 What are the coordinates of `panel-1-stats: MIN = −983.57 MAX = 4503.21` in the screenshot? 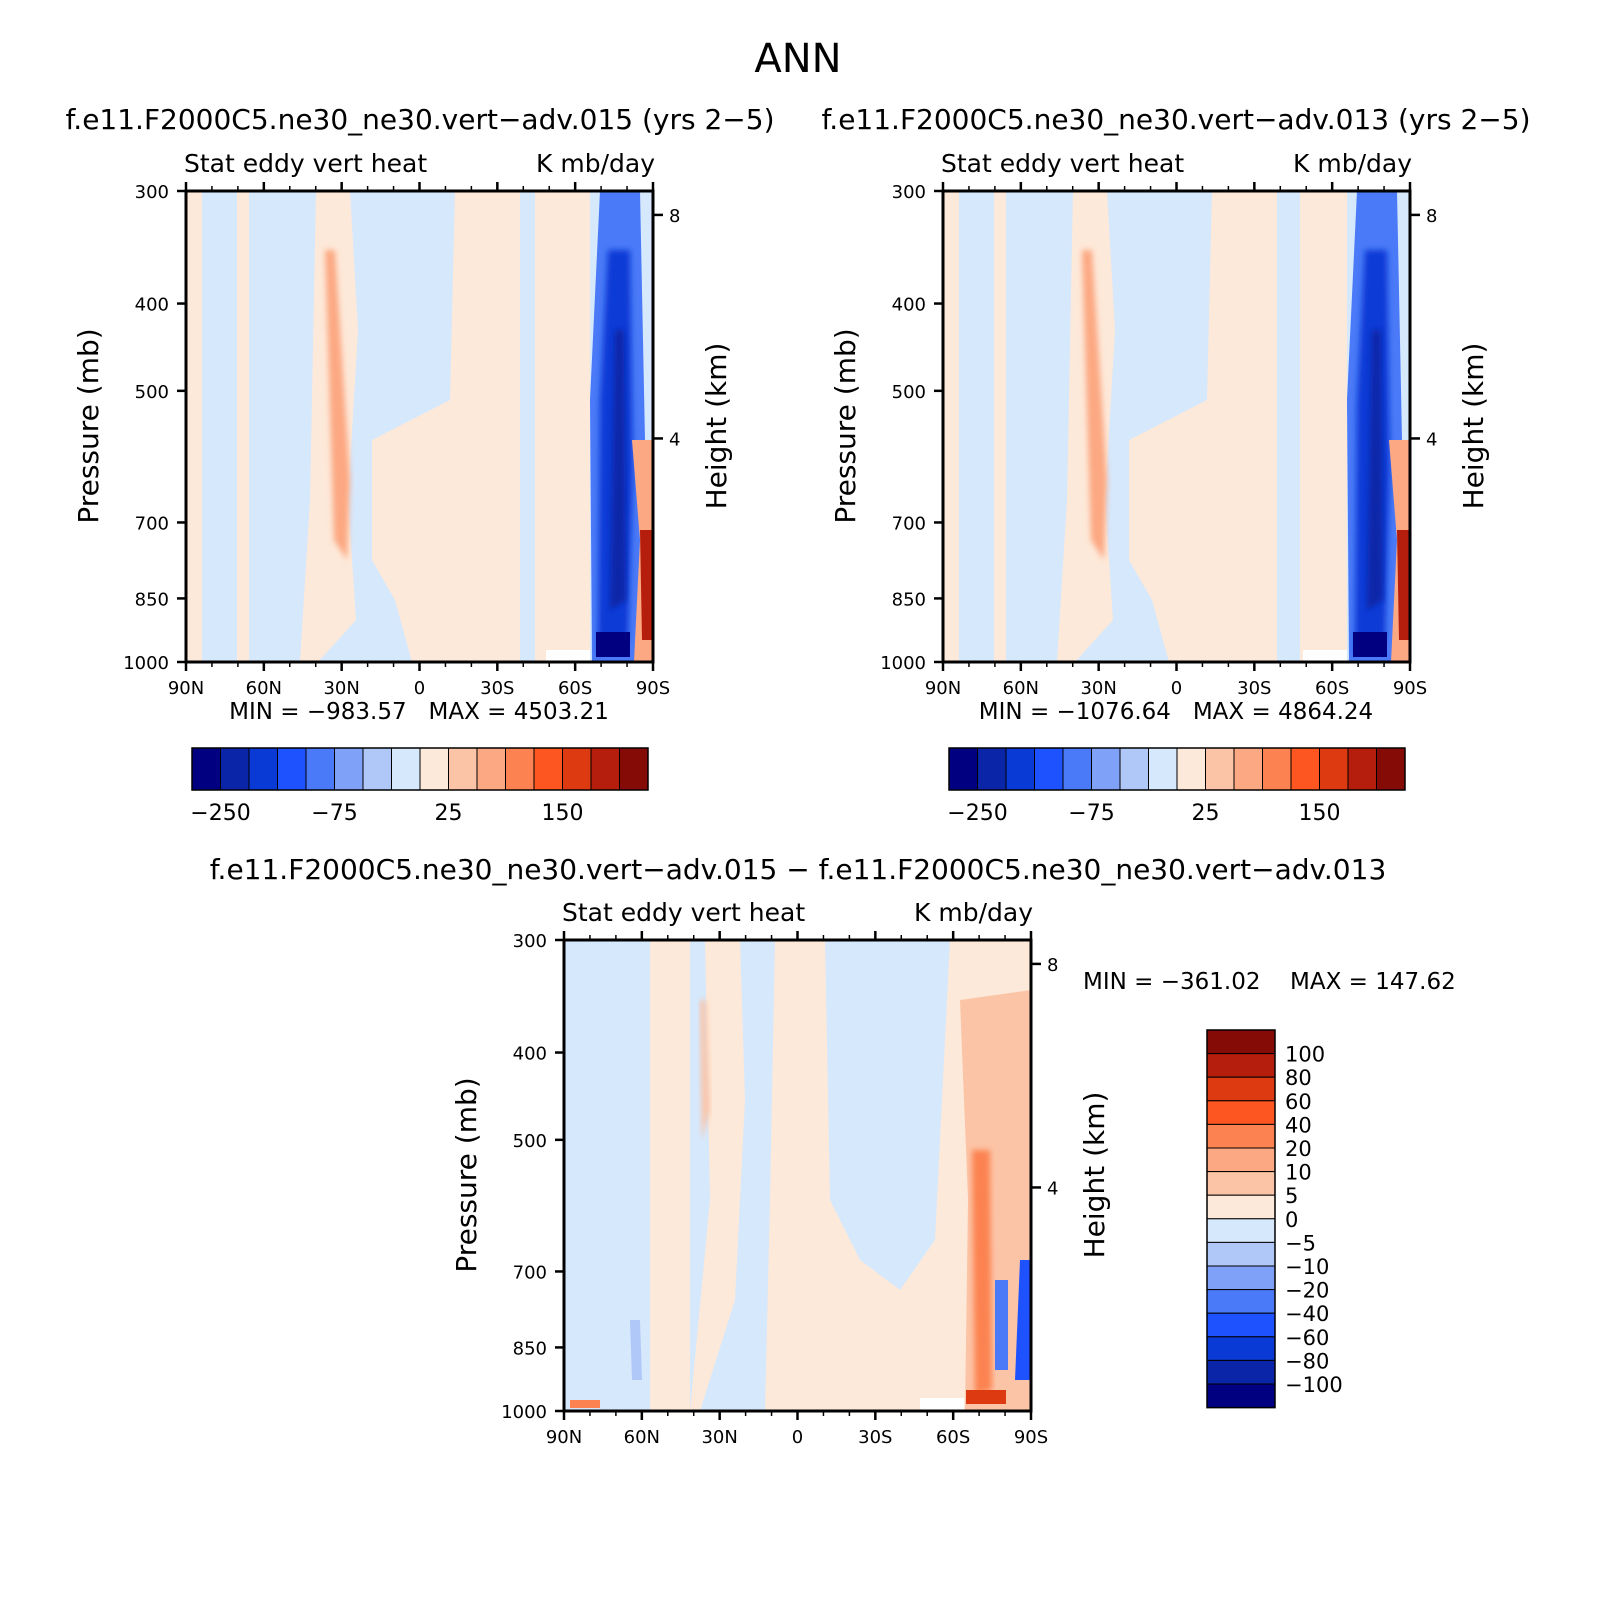 It's located at (419, 712).